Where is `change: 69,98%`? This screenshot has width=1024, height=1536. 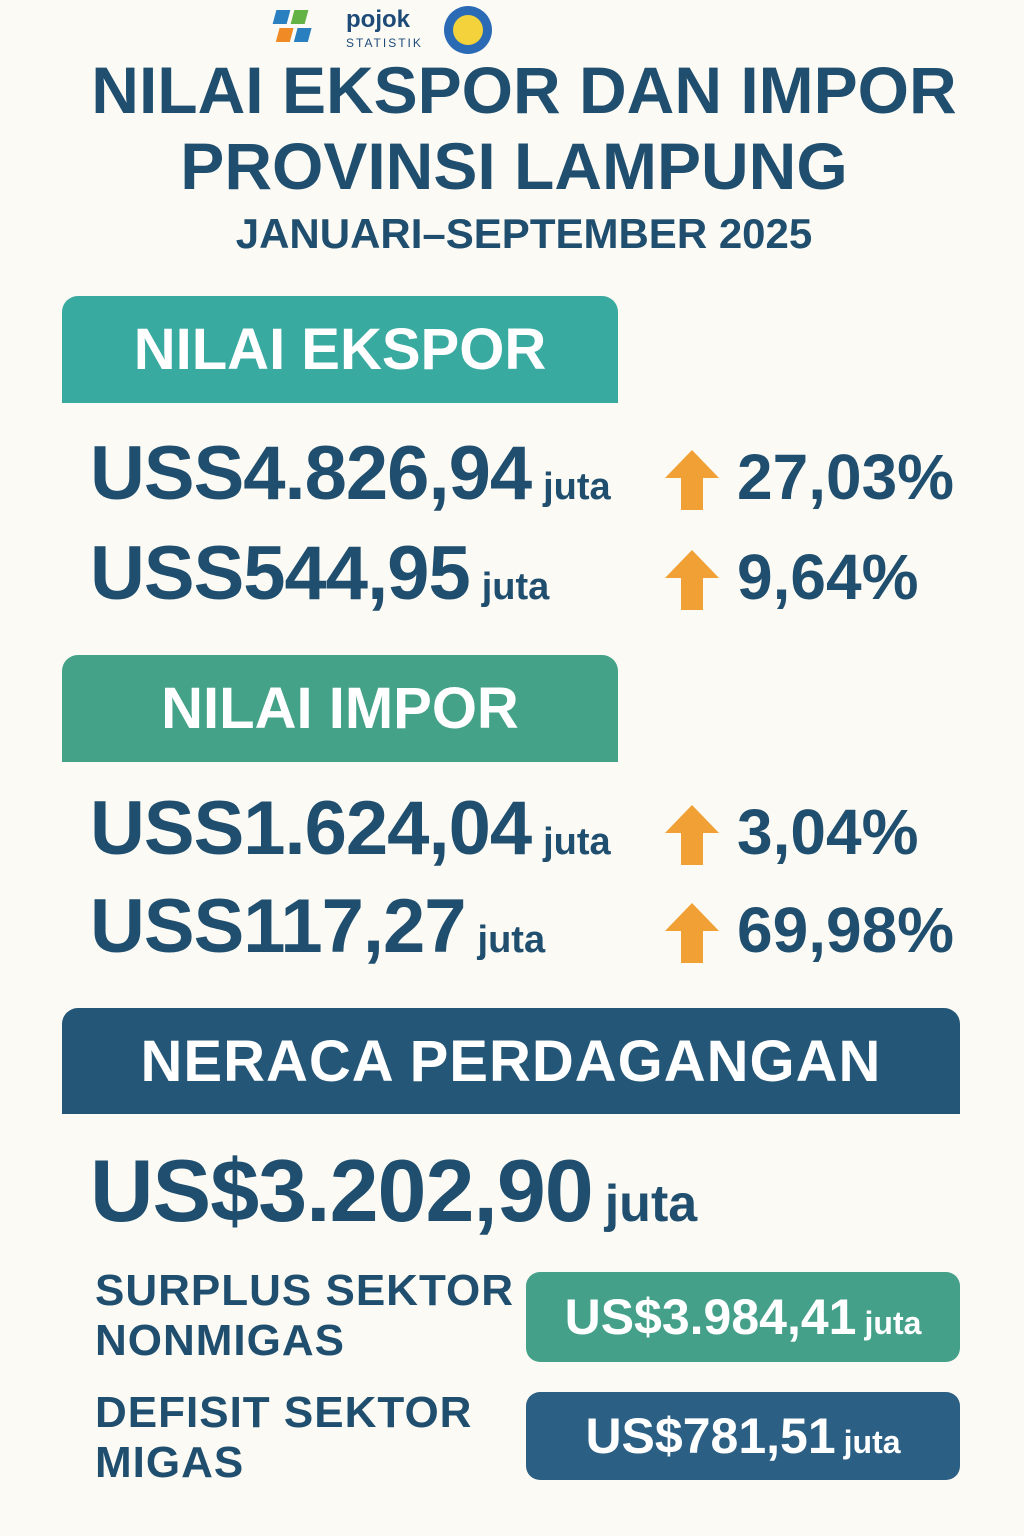
change: 69,98% is located at coordinates (846, 930).